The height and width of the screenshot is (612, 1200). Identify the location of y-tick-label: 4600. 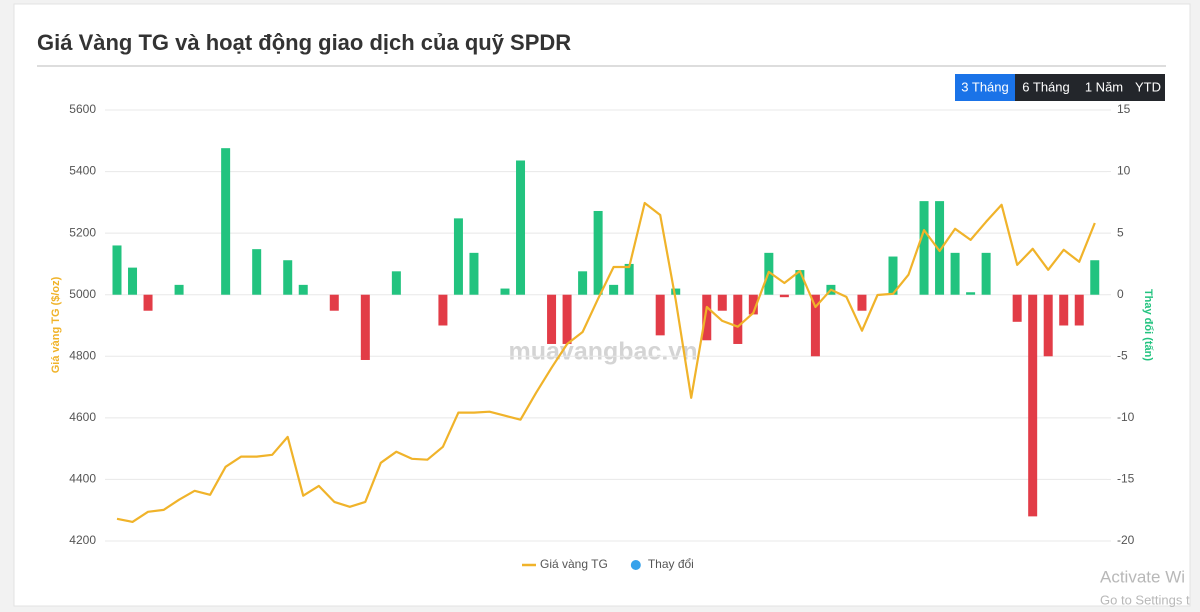
(82, 417).